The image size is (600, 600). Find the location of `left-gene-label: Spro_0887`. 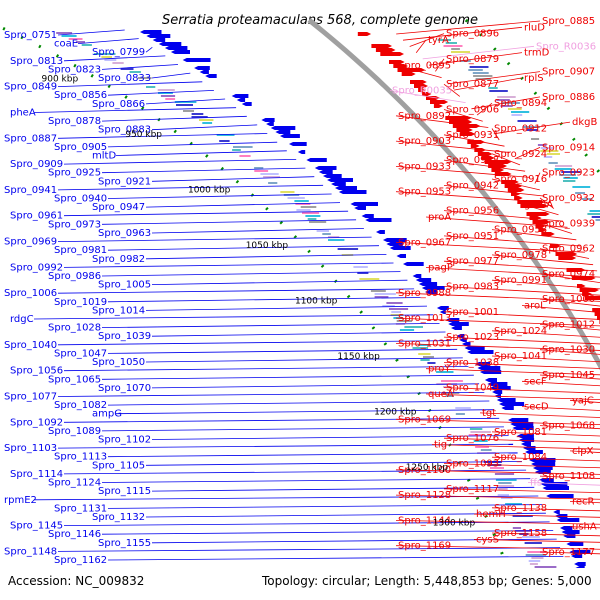

left-gene-label: Spro_0887 is located at coordinates (30, 138).